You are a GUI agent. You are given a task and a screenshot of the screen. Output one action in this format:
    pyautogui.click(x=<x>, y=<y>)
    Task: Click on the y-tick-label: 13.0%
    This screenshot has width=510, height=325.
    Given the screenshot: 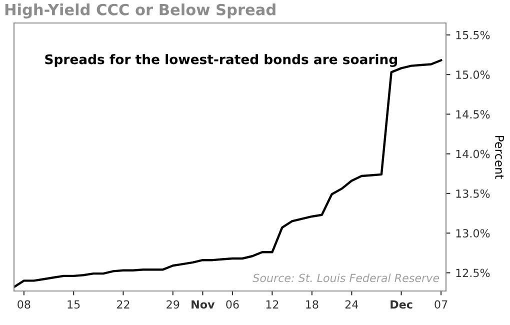 What is the action you would take?
    pyautogui.click(x=473, y=233)
    